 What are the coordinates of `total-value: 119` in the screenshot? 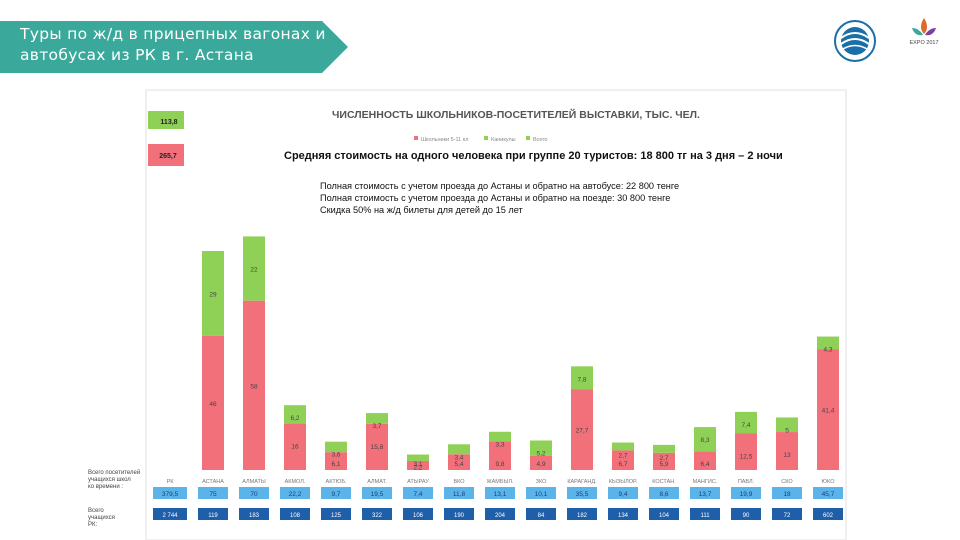 It's located at (213, 516).